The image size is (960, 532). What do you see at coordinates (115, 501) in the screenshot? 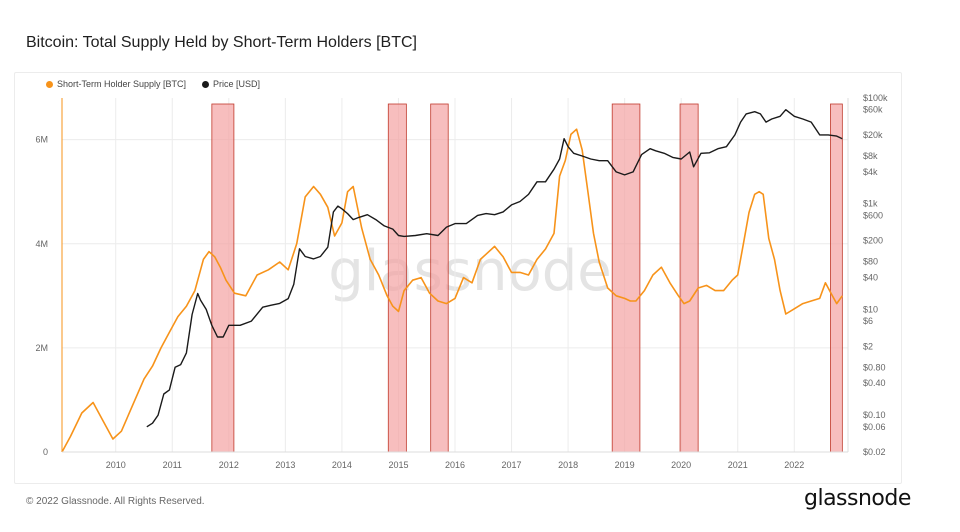
I see `copyright-footer: © 2022 Glassnode. All Rights Reserved.` at bounding box center [115, 501].